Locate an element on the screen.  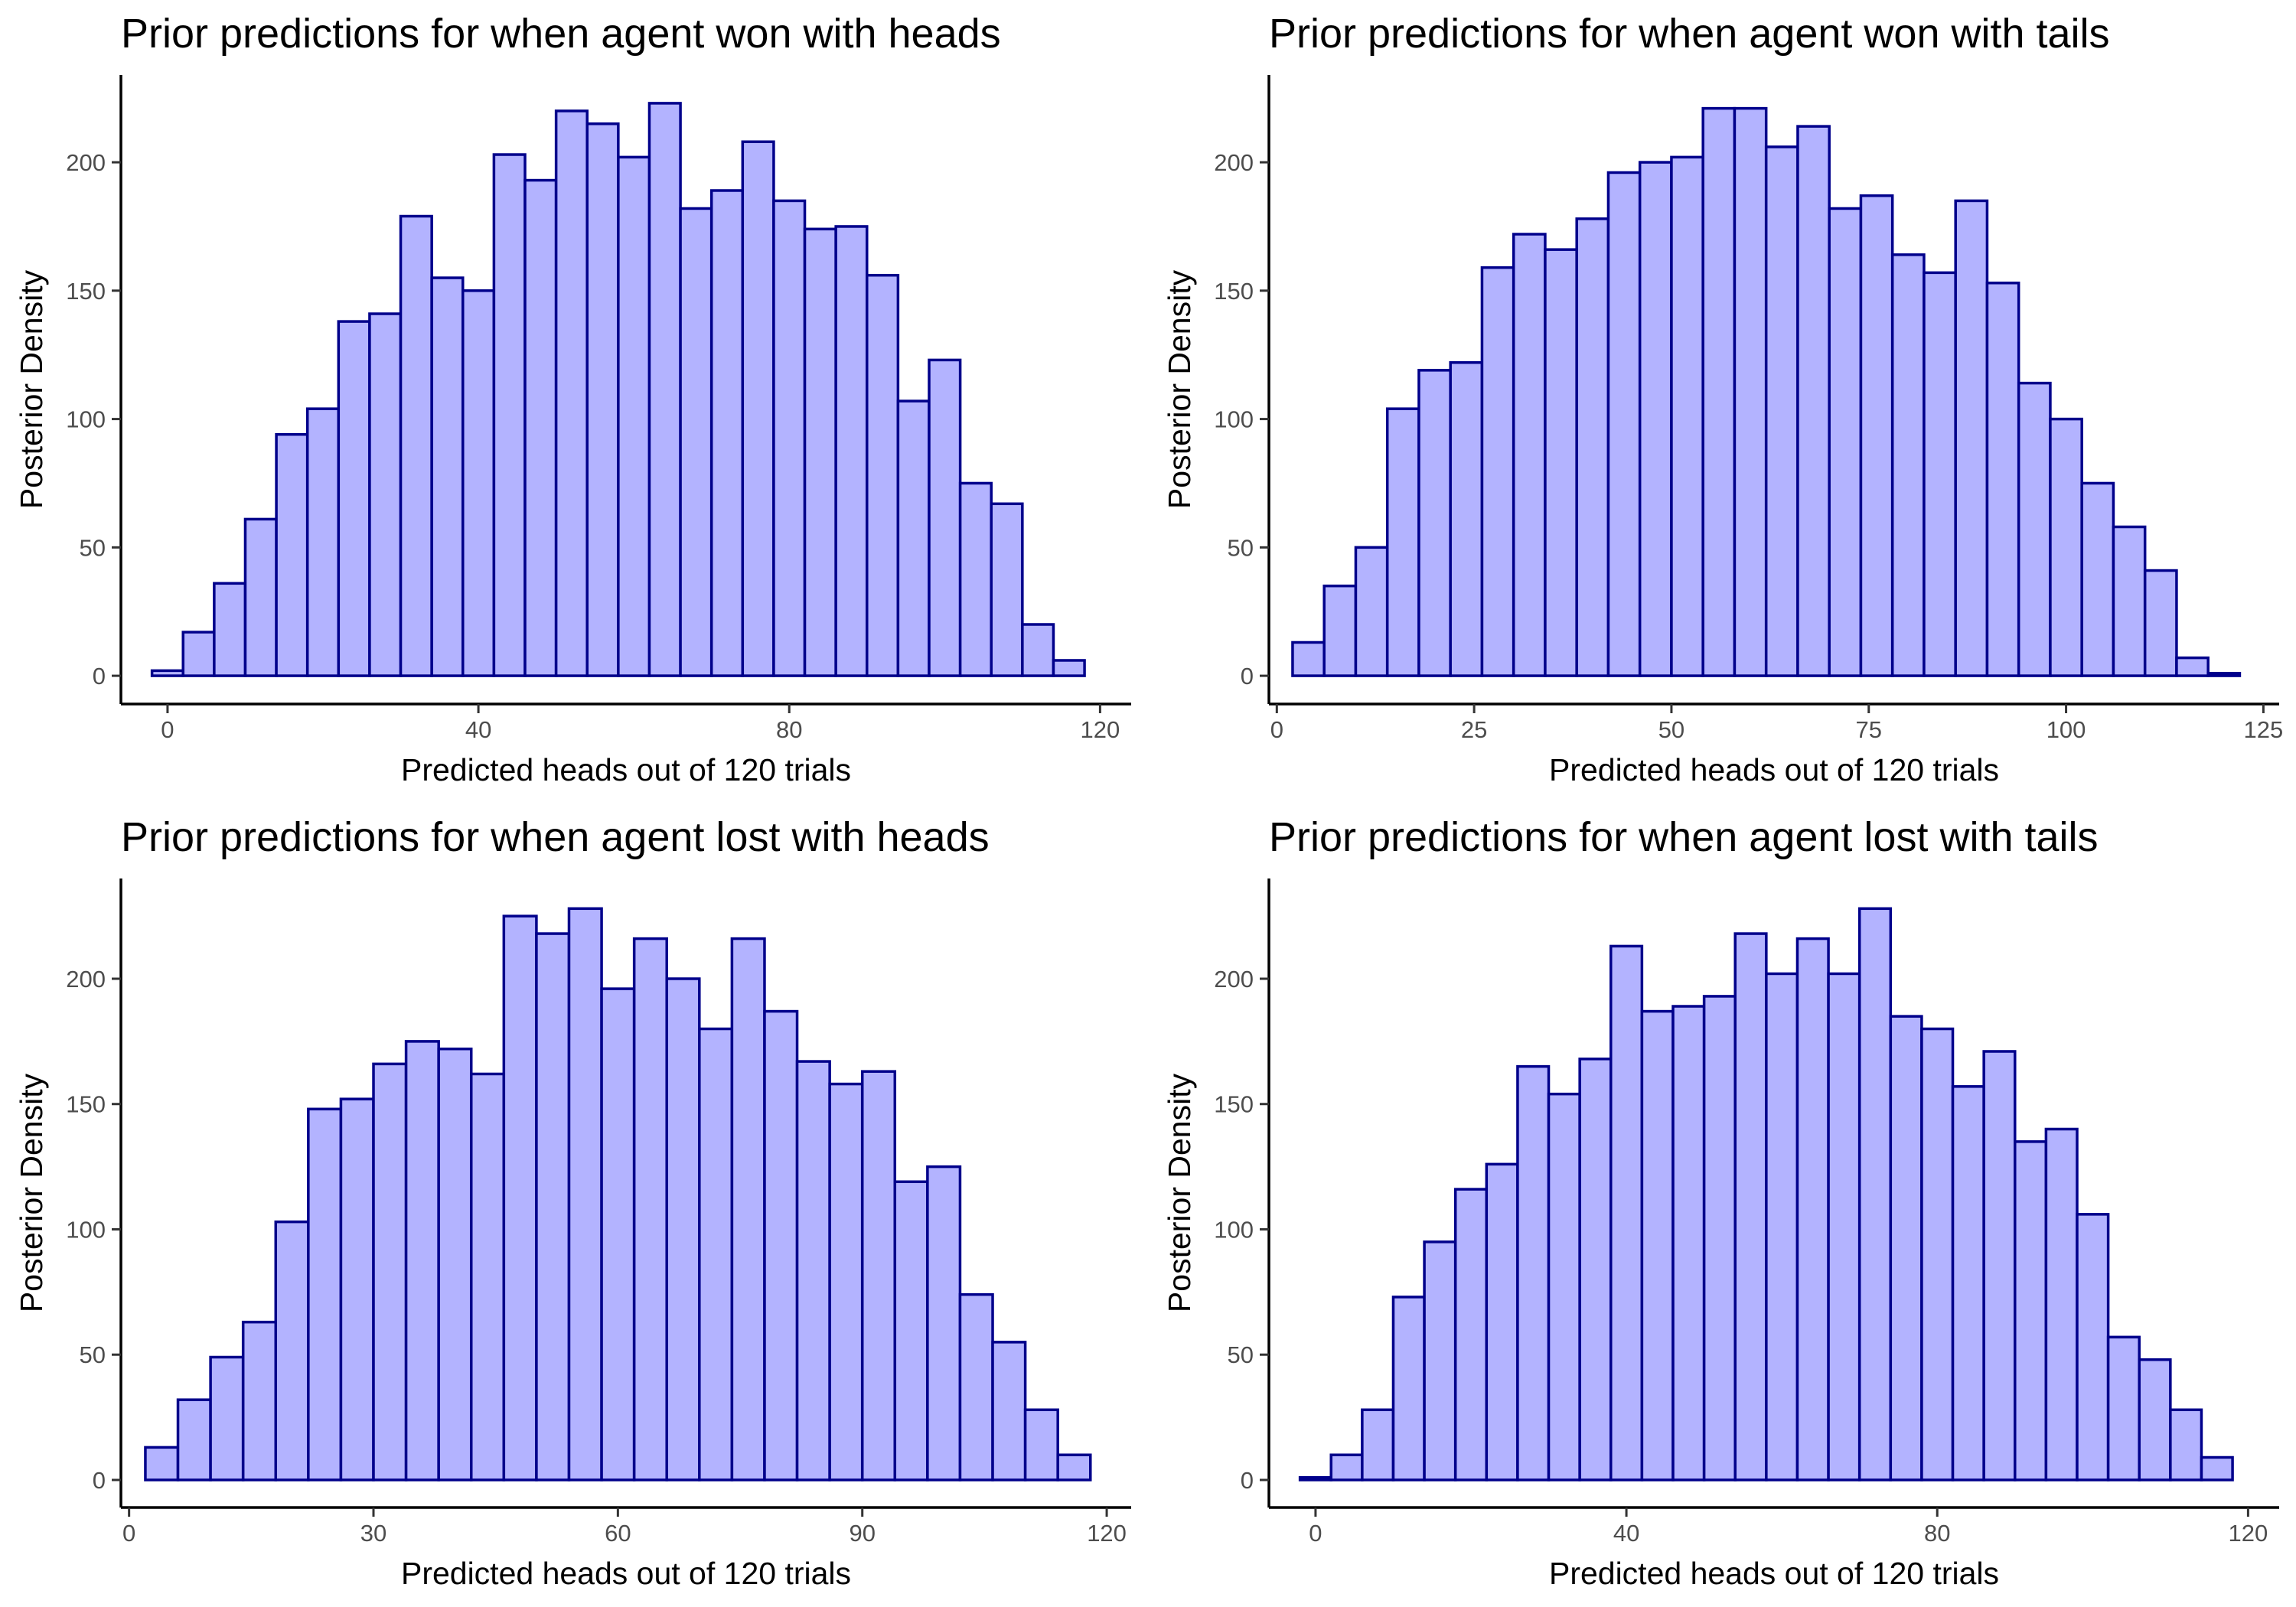
y-axis-title: Posterior Density is located at coordinates (31, 389).